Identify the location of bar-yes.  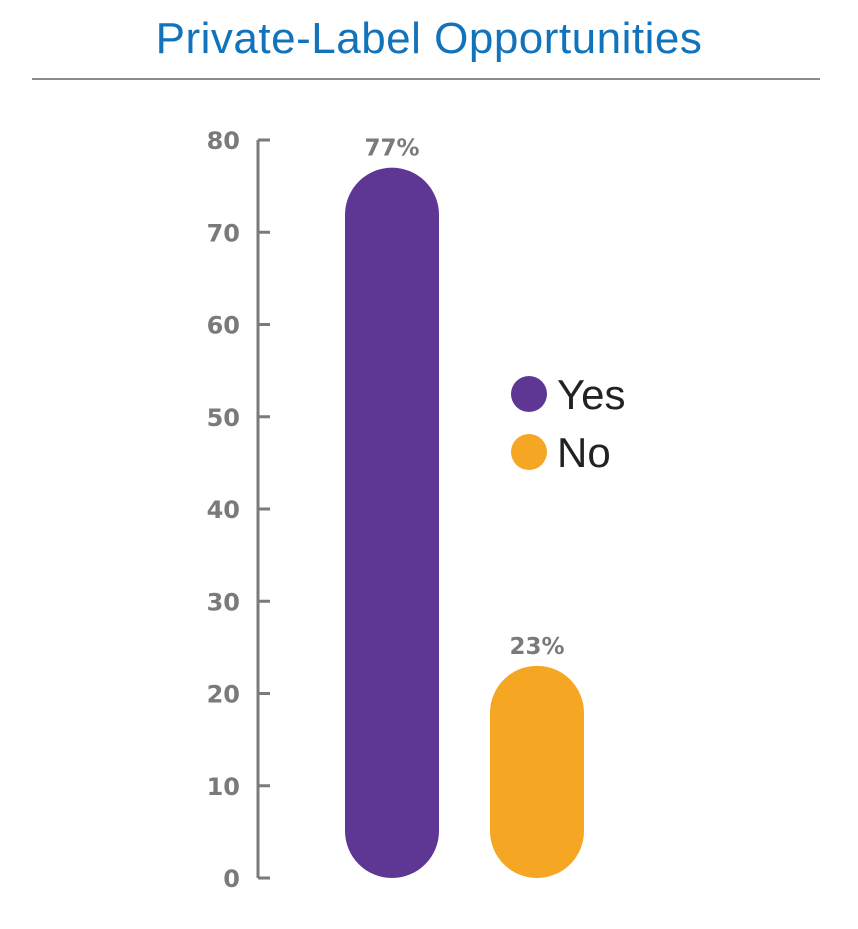
(392, 523).